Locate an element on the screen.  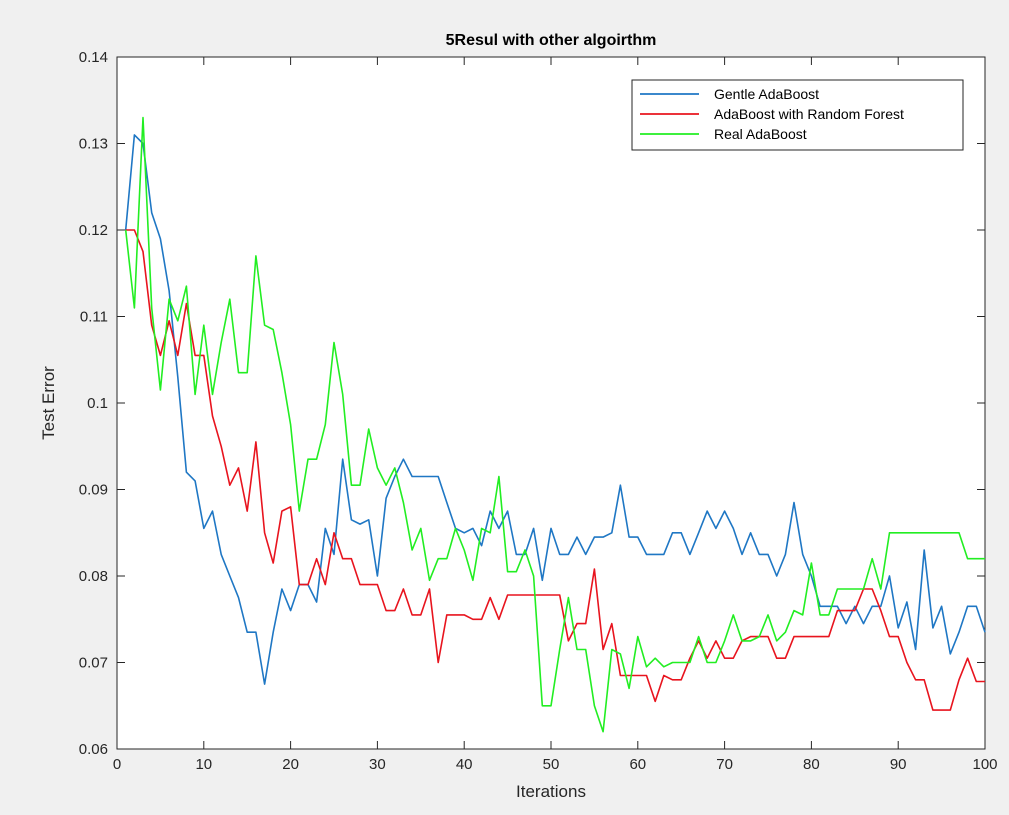
x-tick-label: 100 is located at coordinates (984, 764).